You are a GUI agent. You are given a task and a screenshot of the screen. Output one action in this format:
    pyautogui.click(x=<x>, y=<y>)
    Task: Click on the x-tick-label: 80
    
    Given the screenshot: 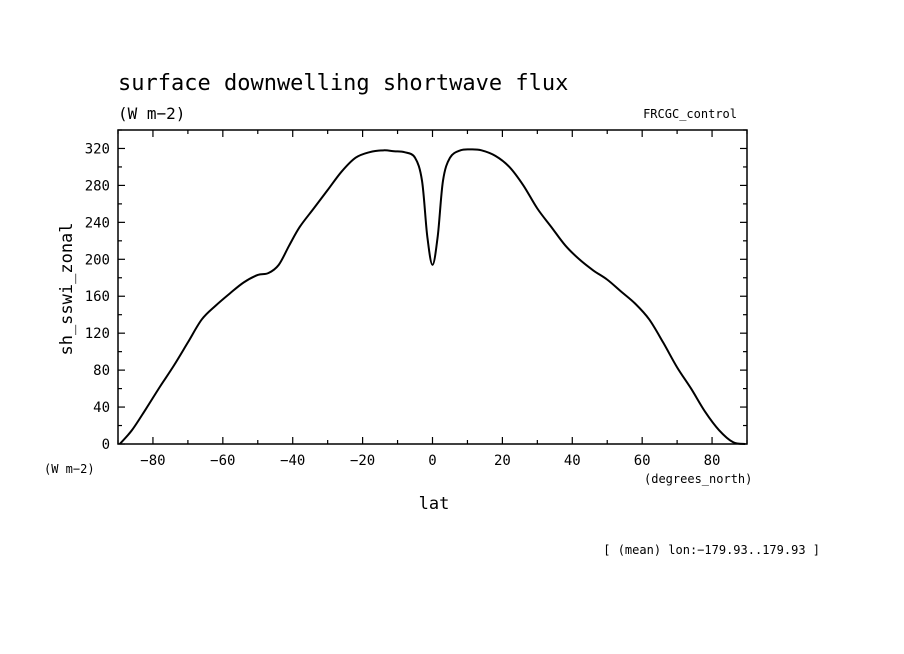 What is the action you would take?
    pyautogui.click(x=712, y=461)
    